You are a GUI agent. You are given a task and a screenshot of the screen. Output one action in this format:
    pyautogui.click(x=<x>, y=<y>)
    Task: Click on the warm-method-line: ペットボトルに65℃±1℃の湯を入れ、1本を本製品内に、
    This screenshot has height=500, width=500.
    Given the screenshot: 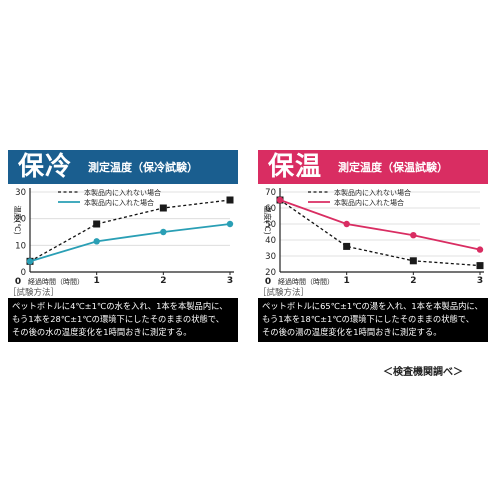 What is the action you would take?
    pyautogui.click(x=372, y=306)
    